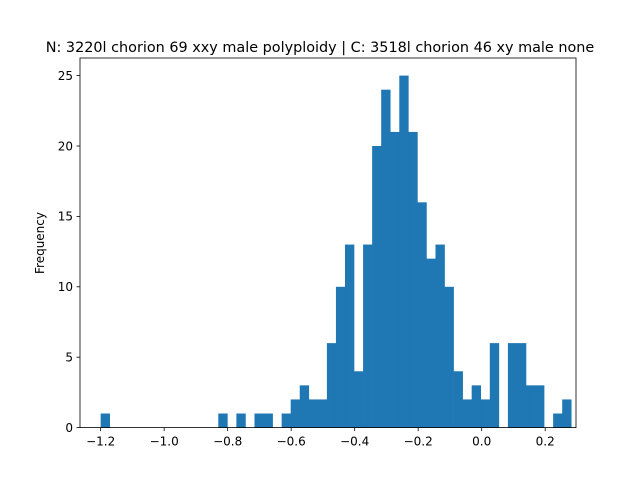 The height and width of the screenshot is (480, 640). I want to click on x-tick-label: 0.2, so click(545, 442).